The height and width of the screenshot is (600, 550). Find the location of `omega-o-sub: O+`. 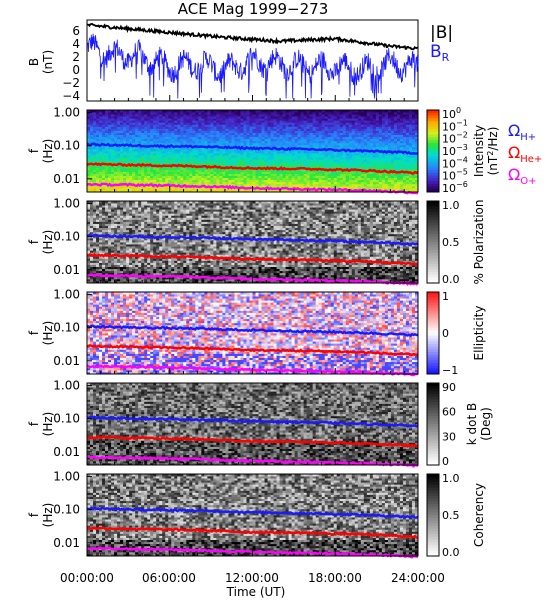

omega-o-sub: O+ is located at coordinates (528, 181).